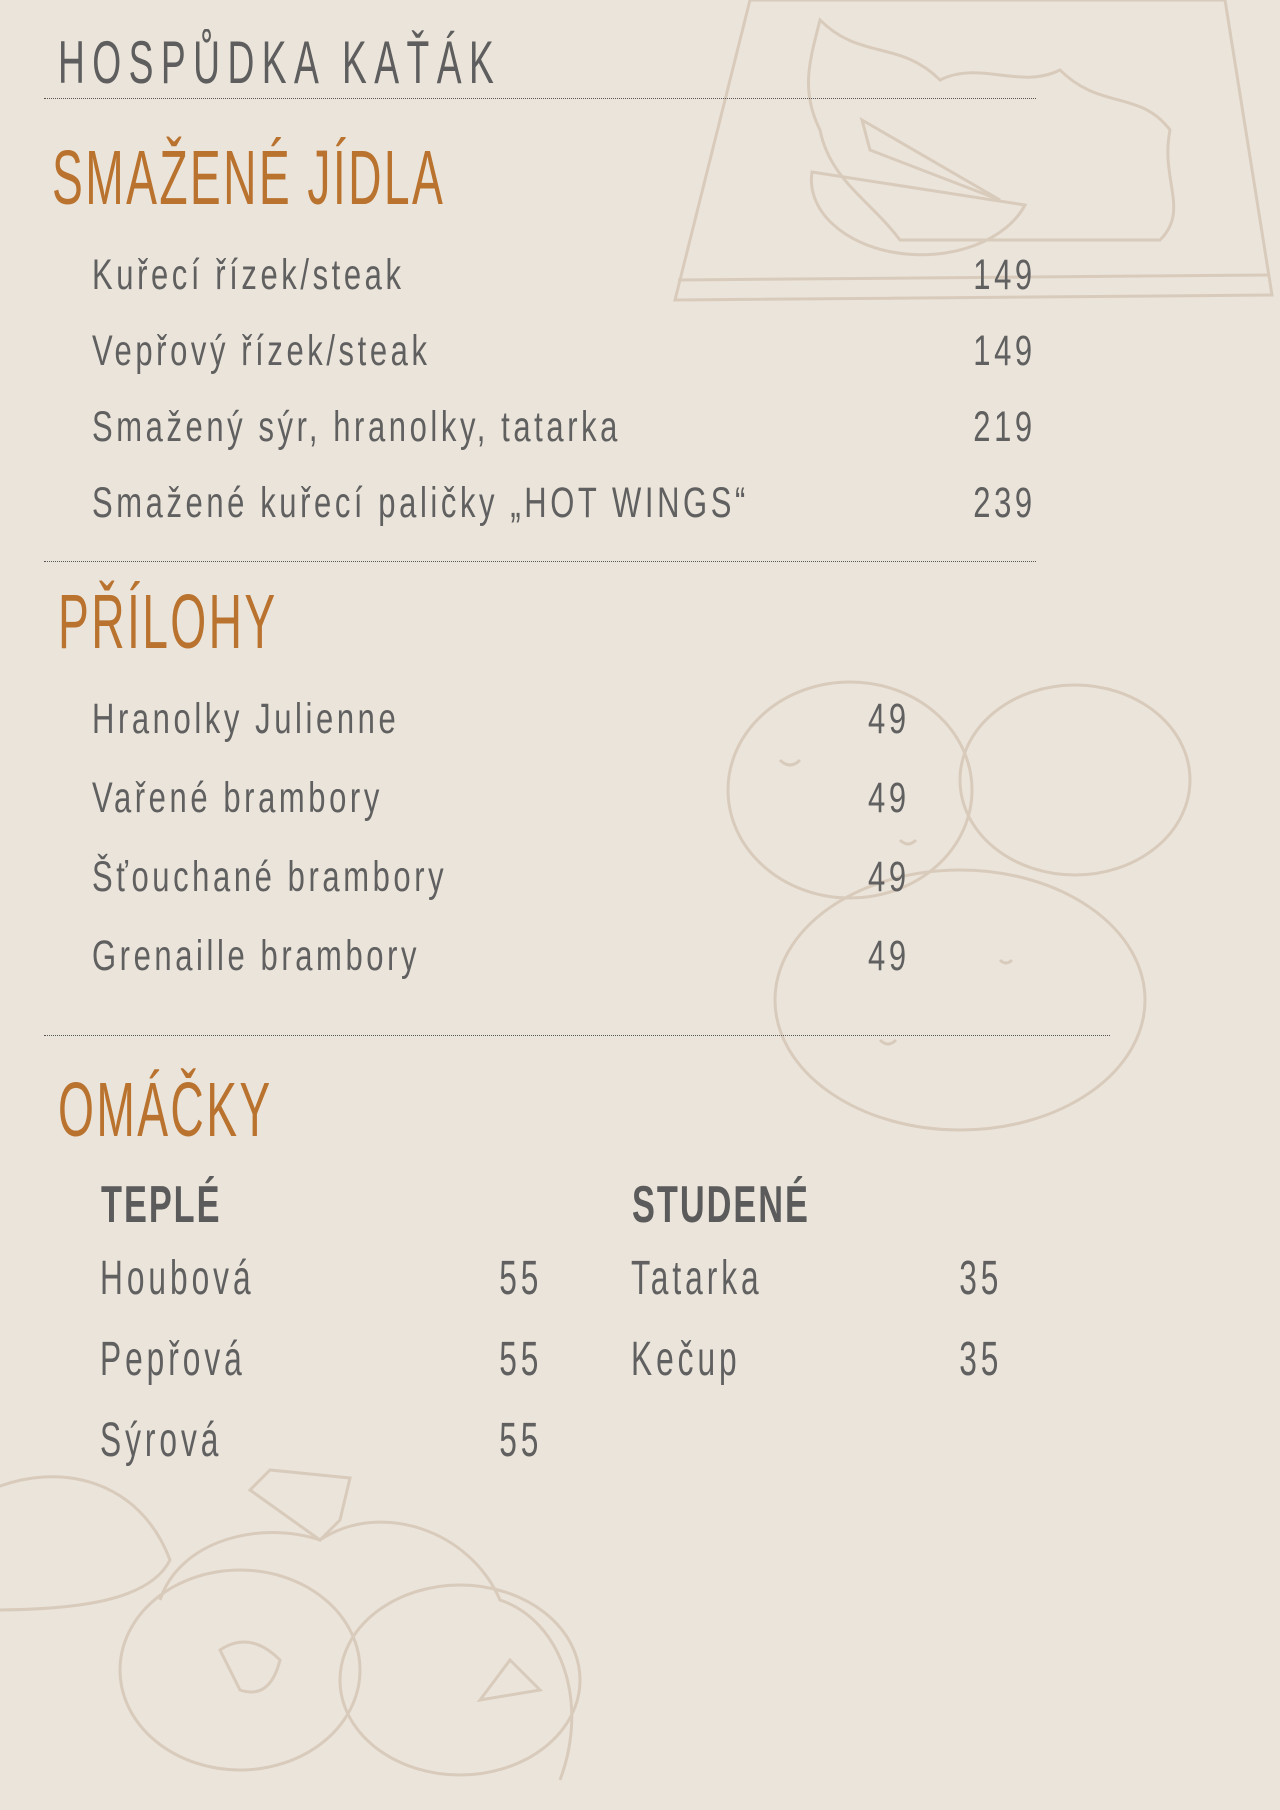  Describe the element at coordinates (165, 1110) in the screenshot. I see `section-title-sauces: OMÁČKY` at that location.